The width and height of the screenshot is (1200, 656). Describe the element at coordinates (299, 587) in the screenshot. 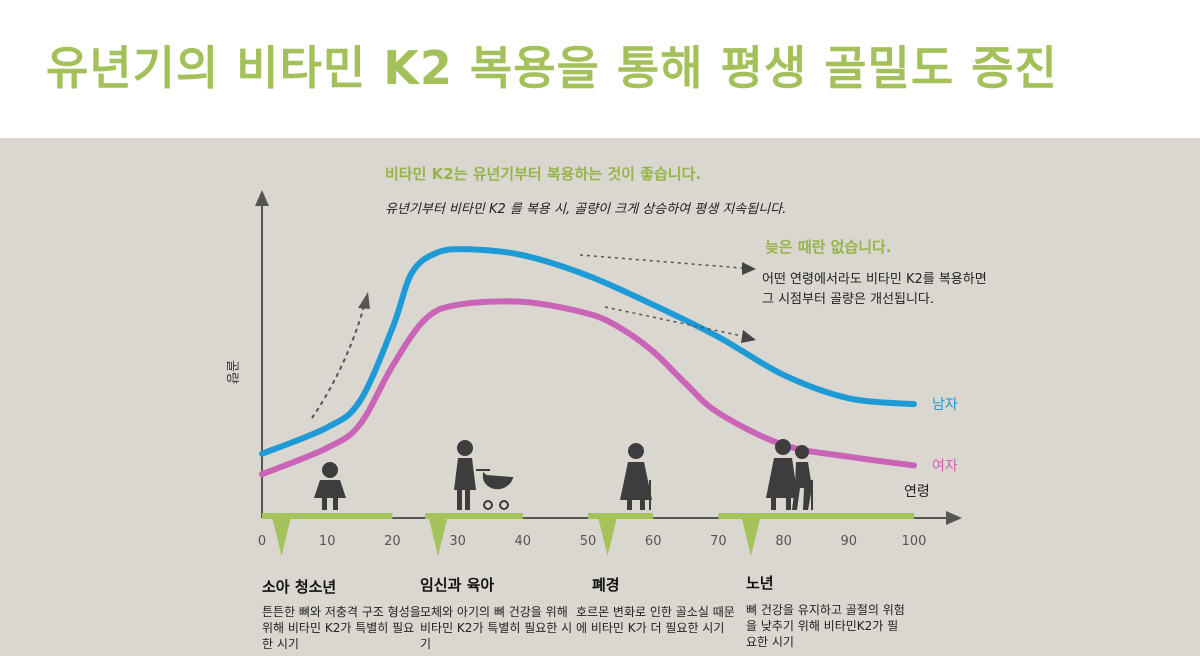

I see `stage-title-childhood: 소아 청소년` at that location.